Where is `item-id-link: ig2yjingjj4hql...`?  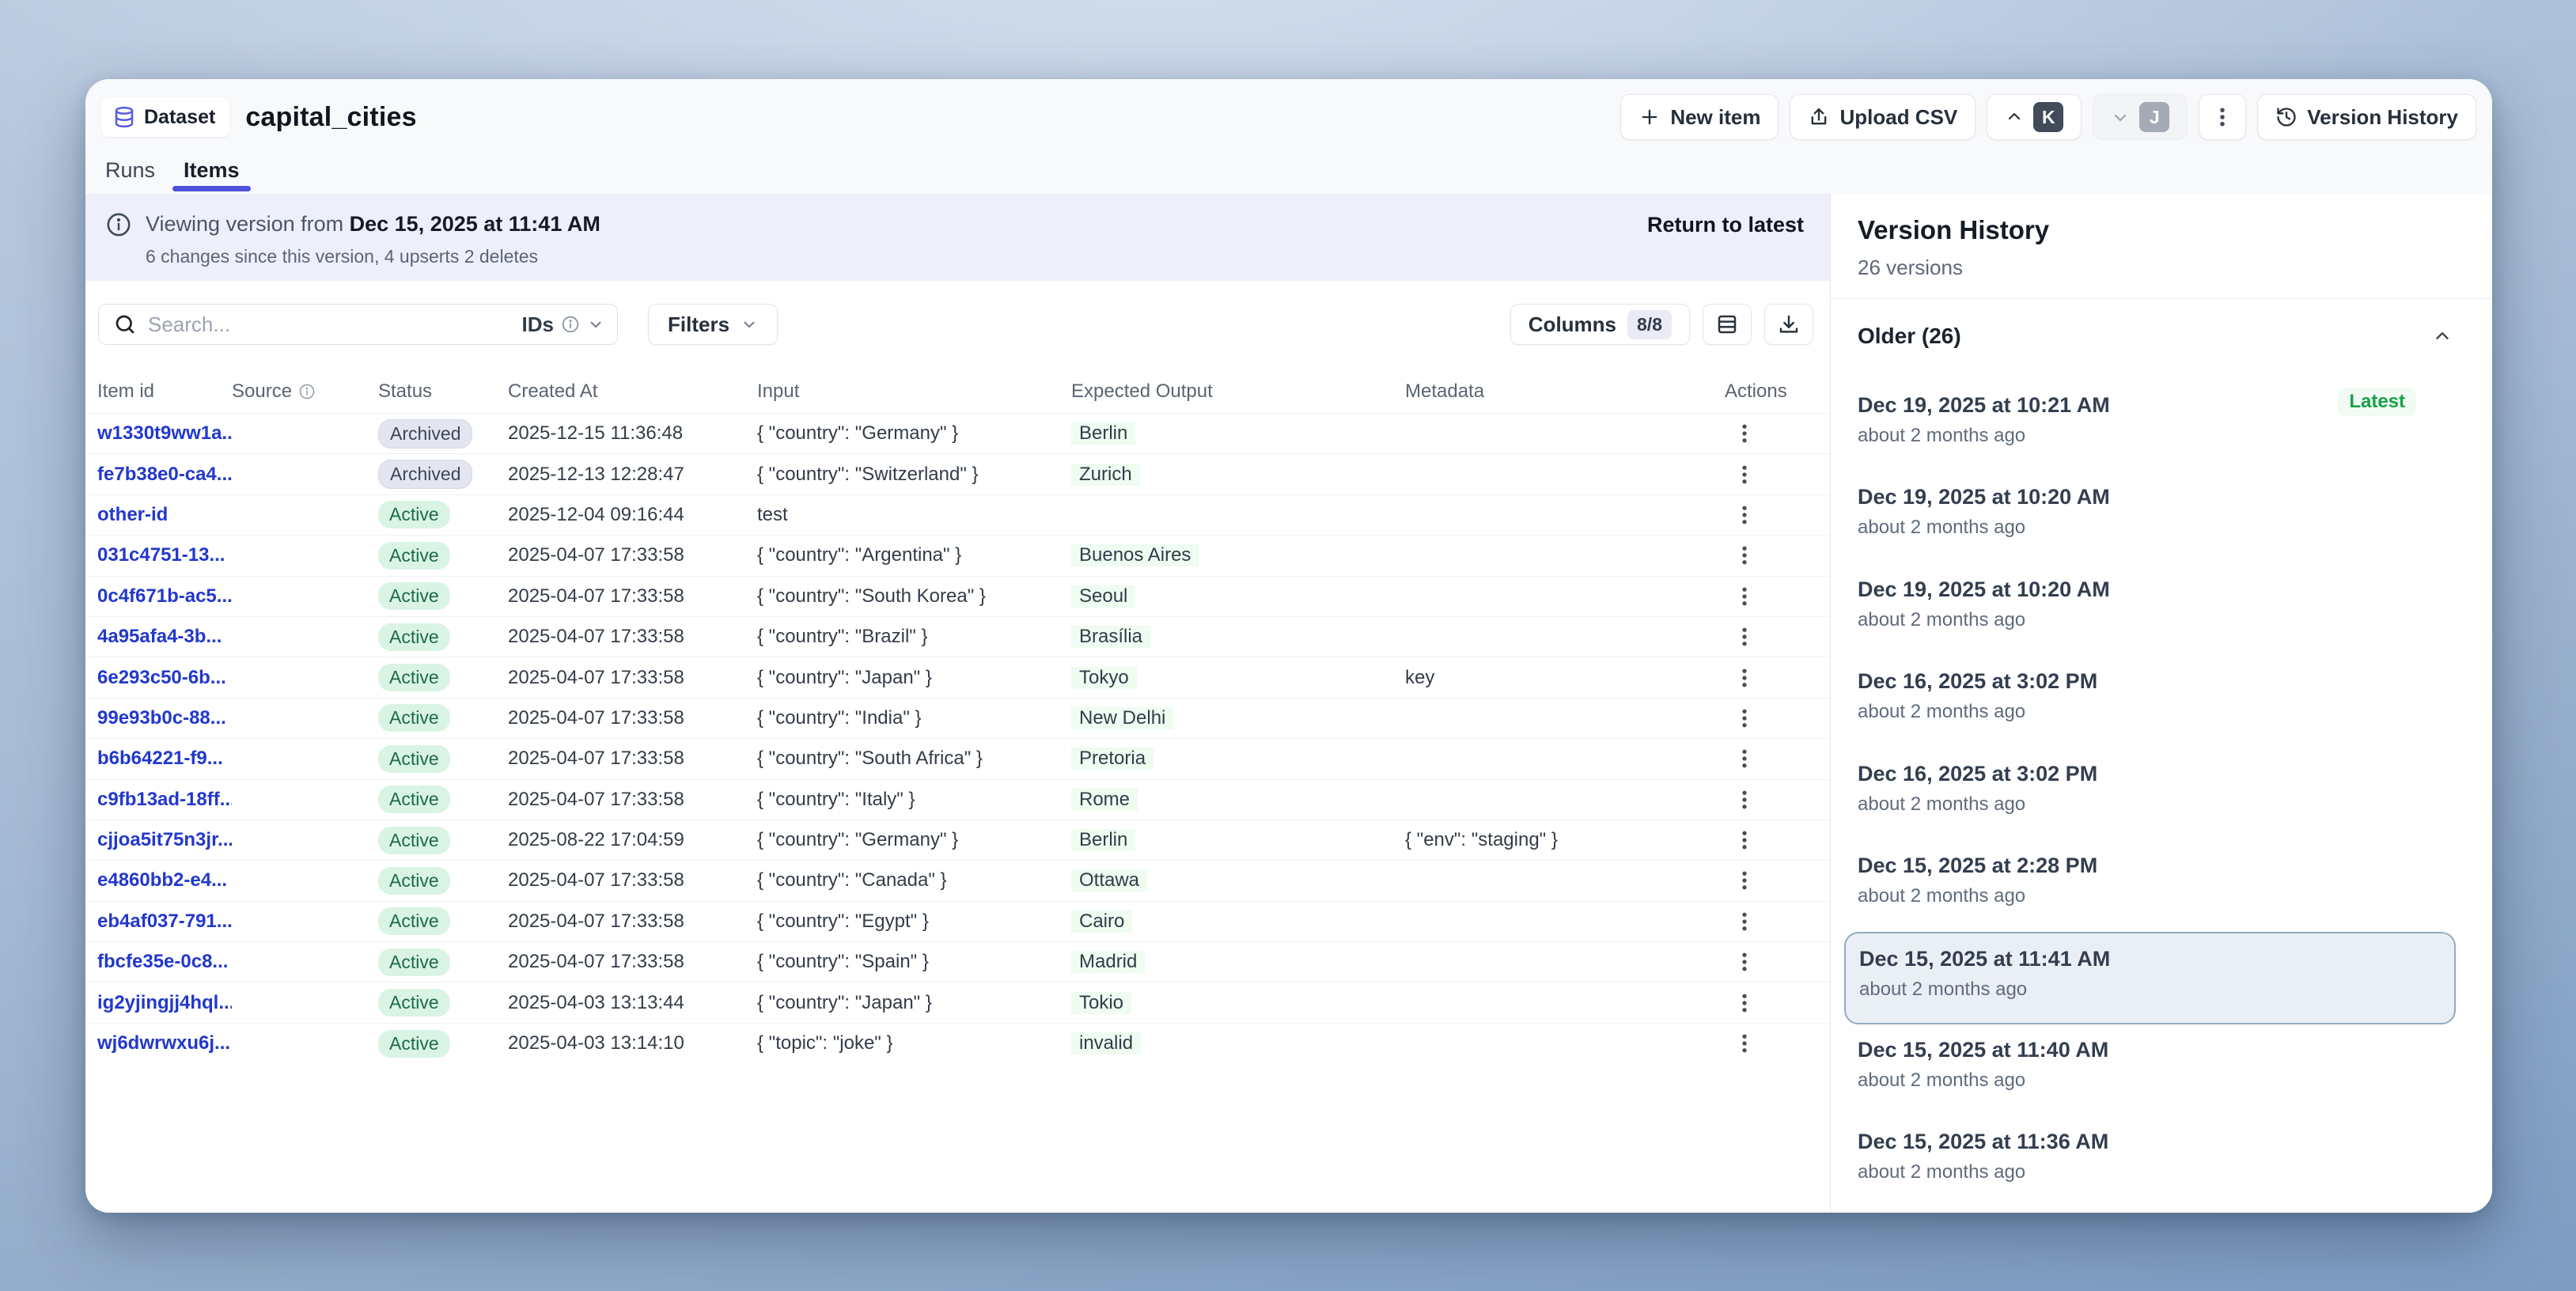 item-id-link: ig2yjingjj4hql... is located at coordinates (164, 1002).